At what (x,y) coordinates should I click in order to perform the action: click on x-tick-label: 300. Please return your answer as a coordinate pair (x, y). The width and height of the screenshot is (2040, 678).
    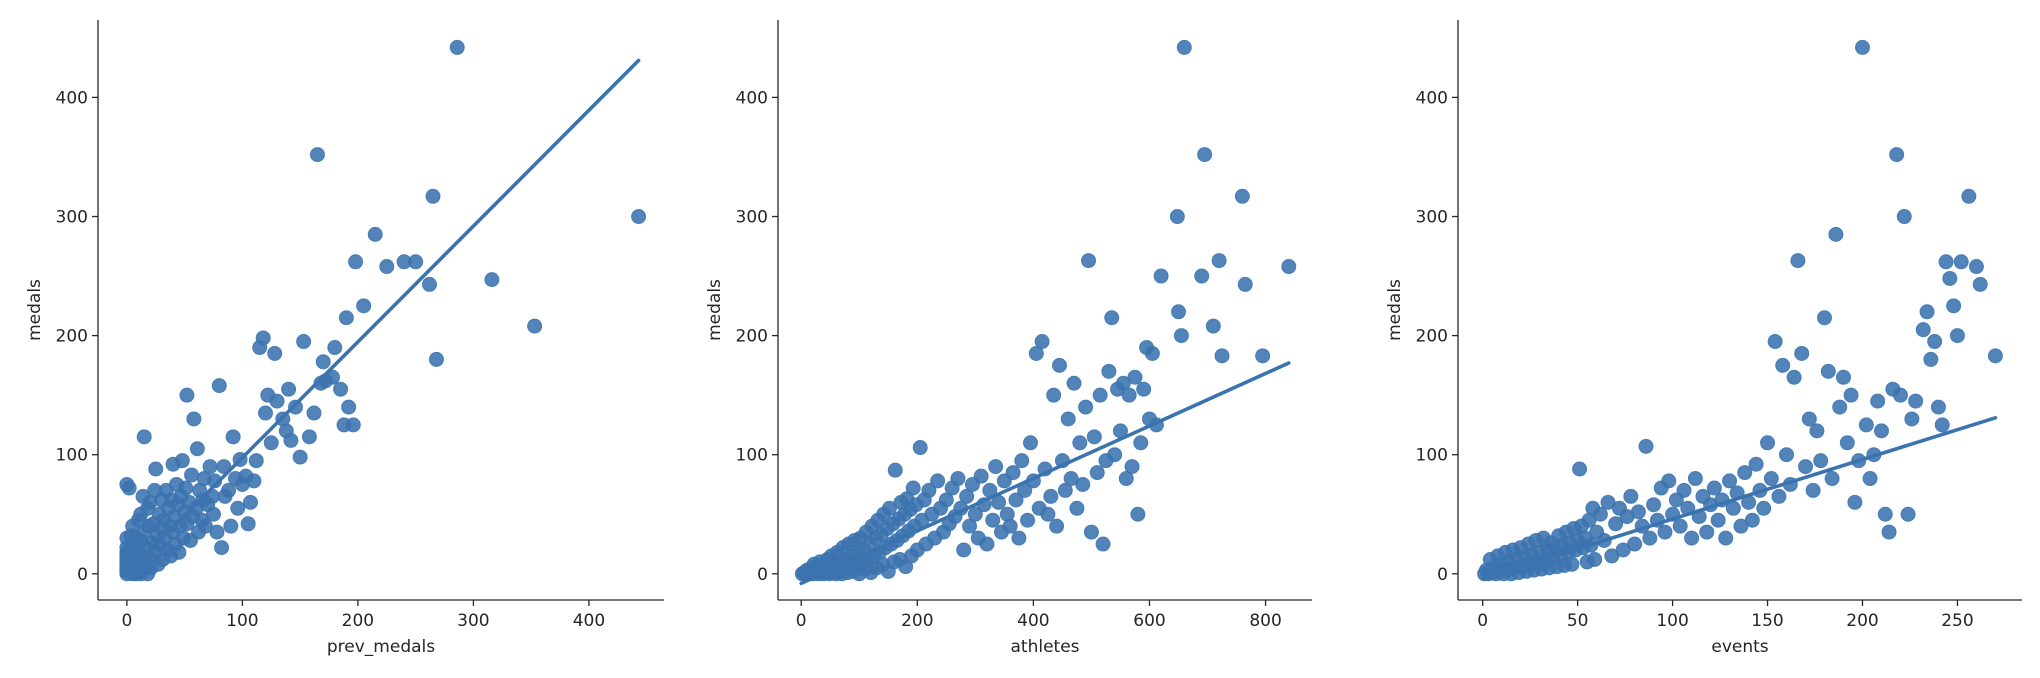
    Looking at the image, I should click on (473, 621).